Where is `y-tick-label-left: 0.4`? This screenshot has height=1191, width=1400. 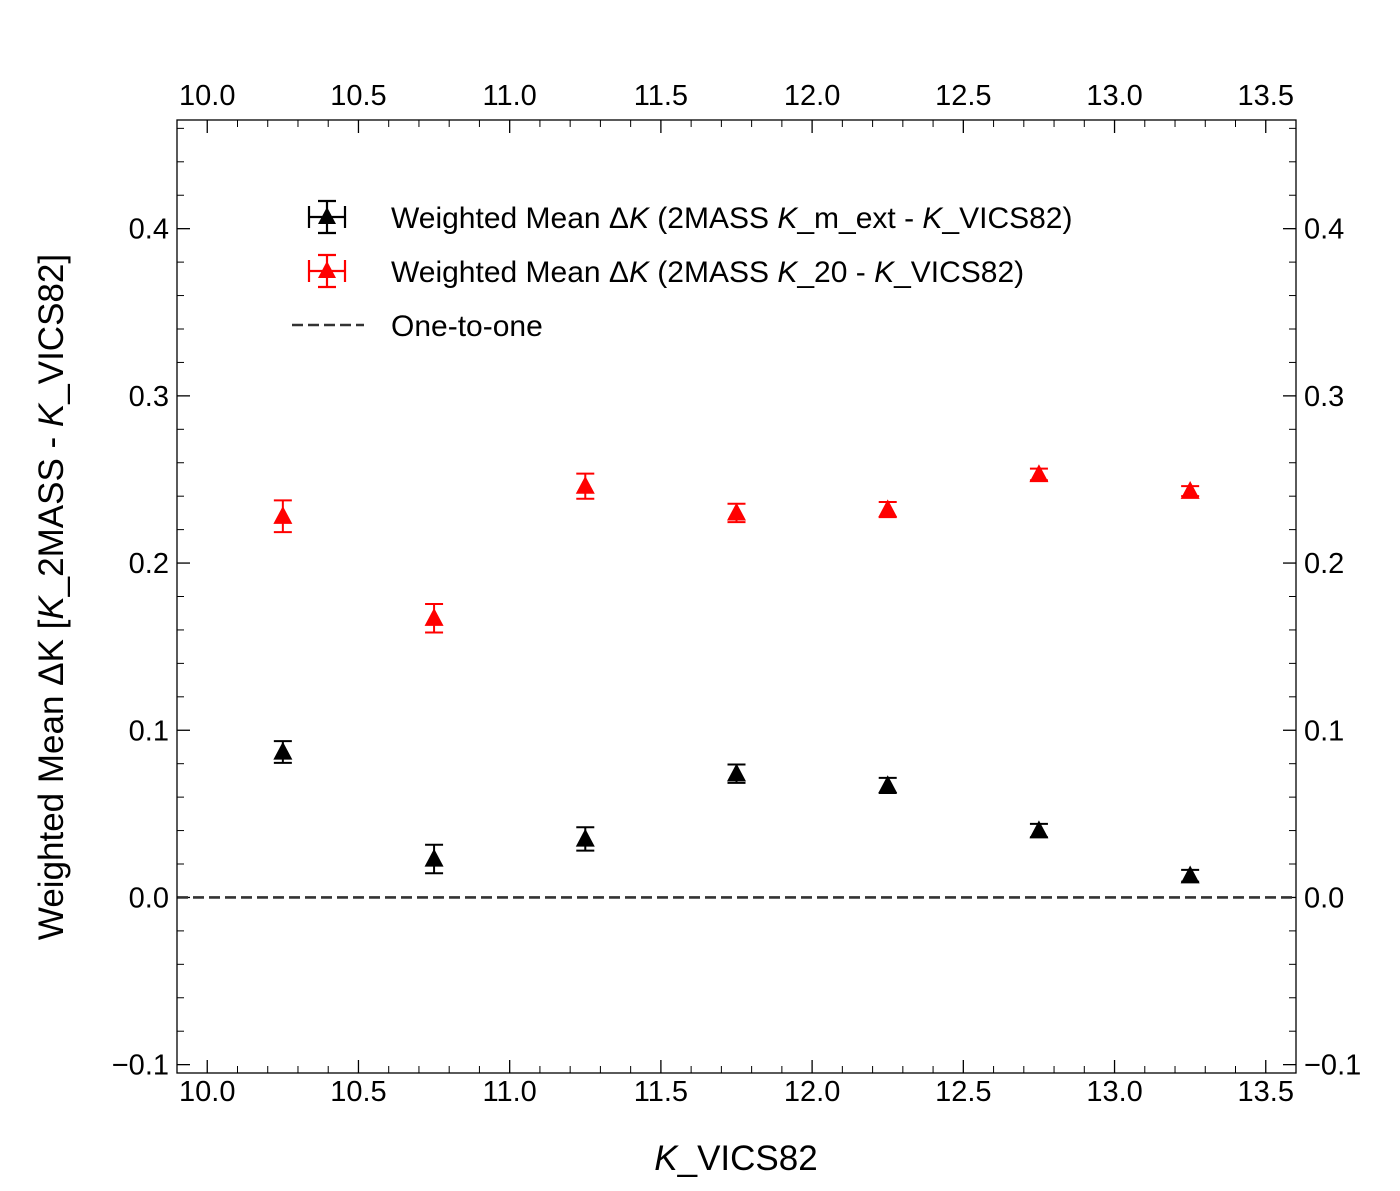 y-tick-label-left: 0.4 is located at coordinates (149, 230).